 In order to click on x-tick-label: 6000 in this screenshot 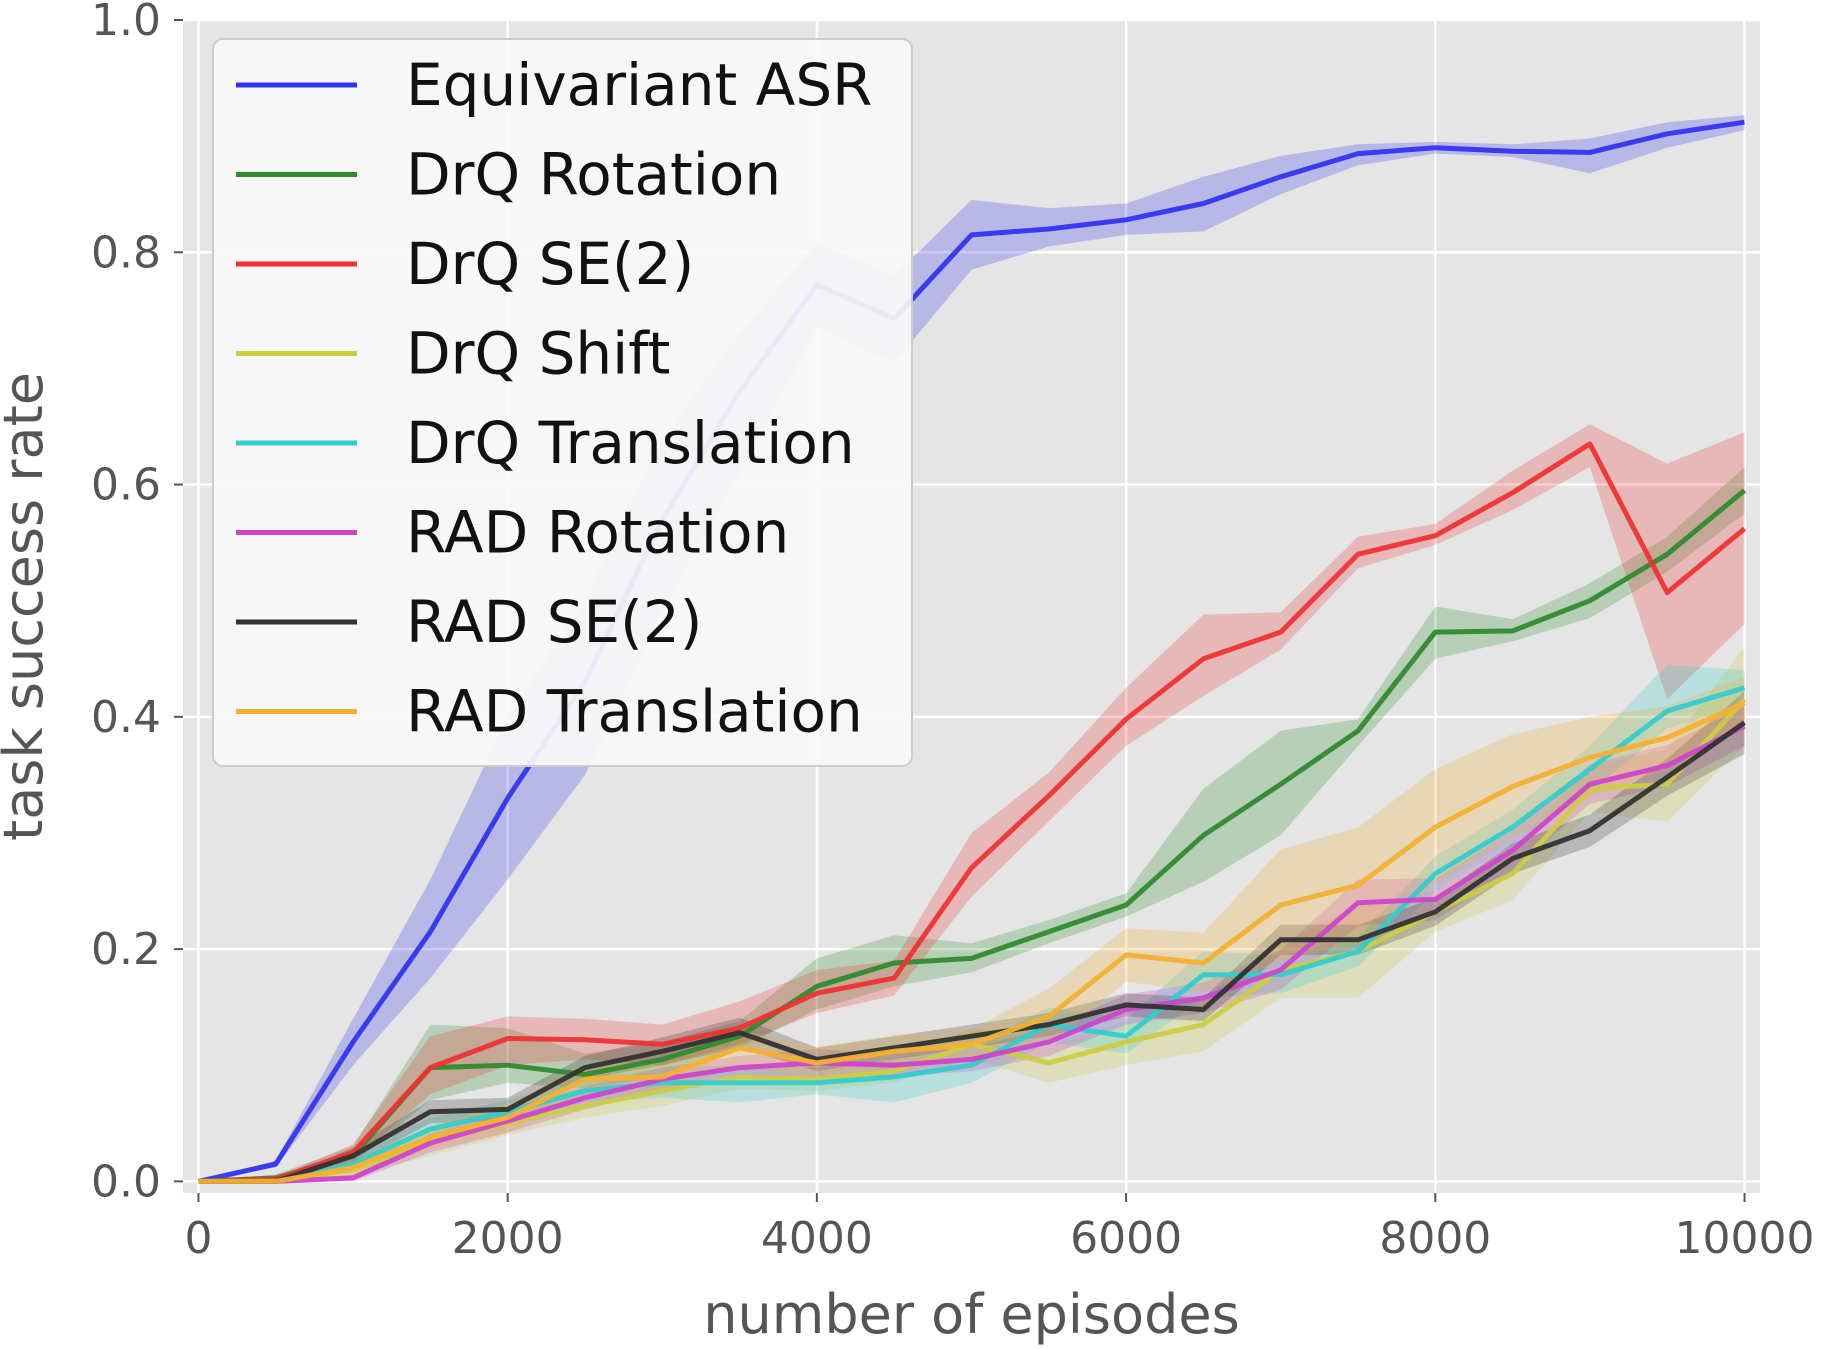, I will do `click(1126, 1238)`.